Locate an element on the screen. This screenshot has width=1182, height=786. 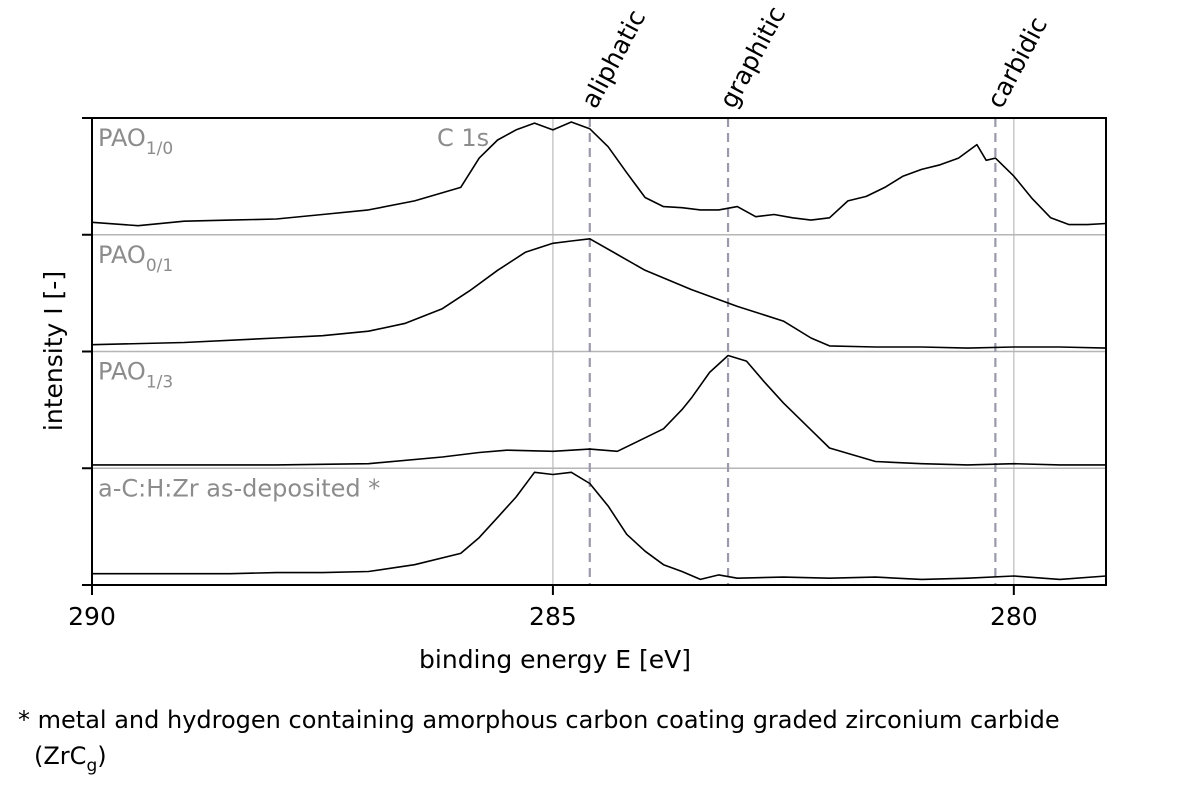
x-tick-label: 290 is located at coordinates (92, 616).